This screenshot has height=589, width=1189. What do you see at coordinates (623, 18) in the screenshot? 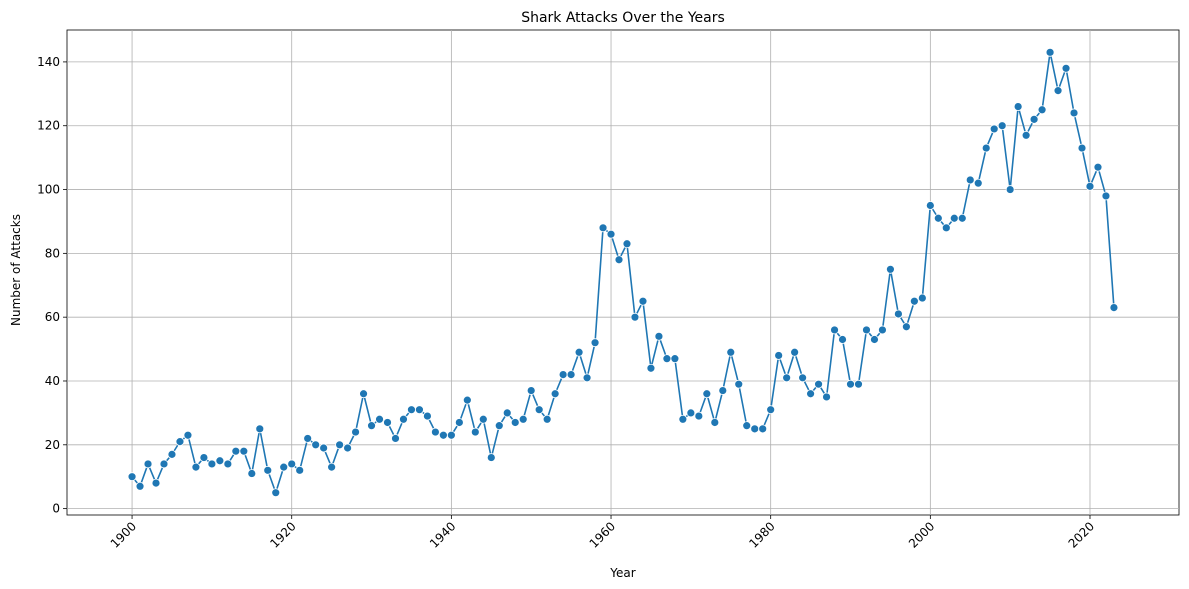
I see `chart-title: Shark Attacks Over the Years` at bounding box center [623, 18].